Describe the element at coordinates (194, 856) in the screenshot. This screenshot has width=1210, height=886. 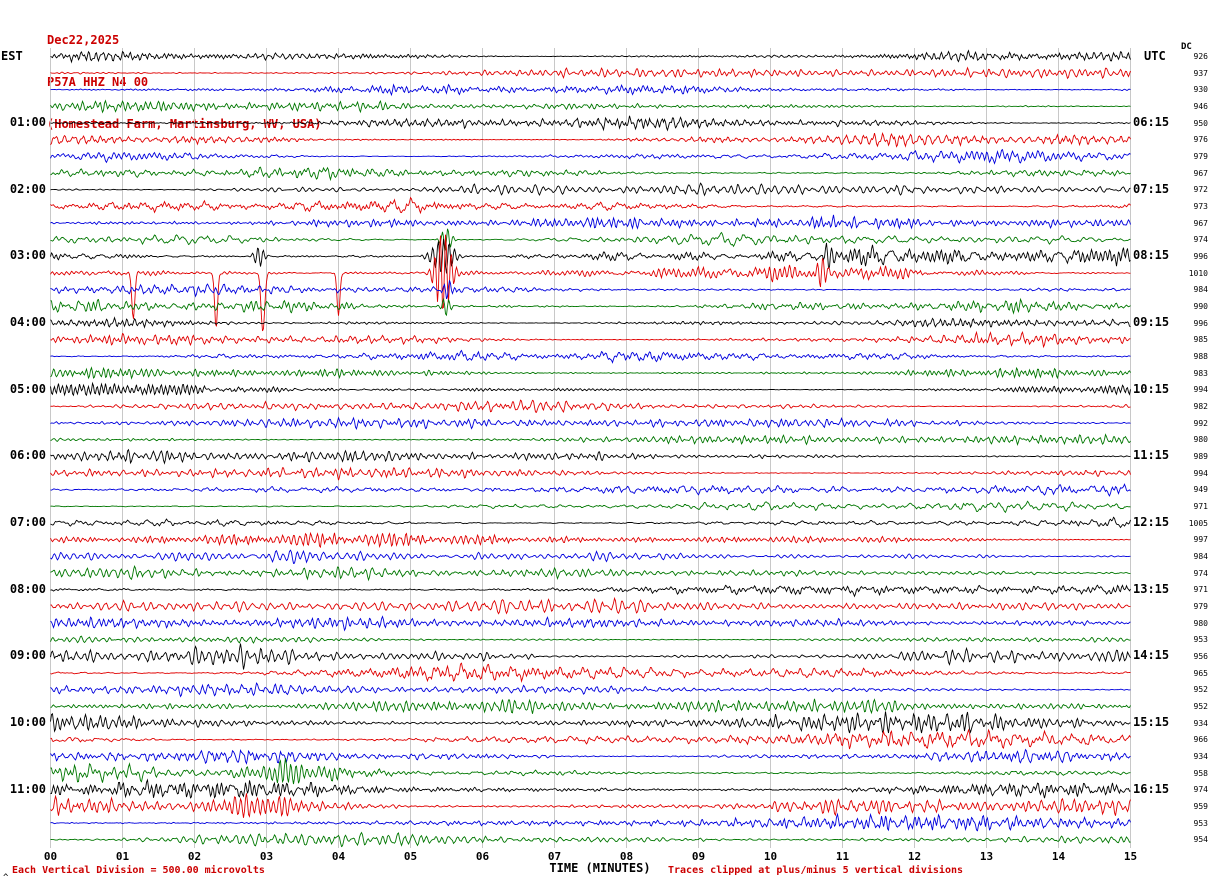
I see `minute-tick-label: 02` at that location.